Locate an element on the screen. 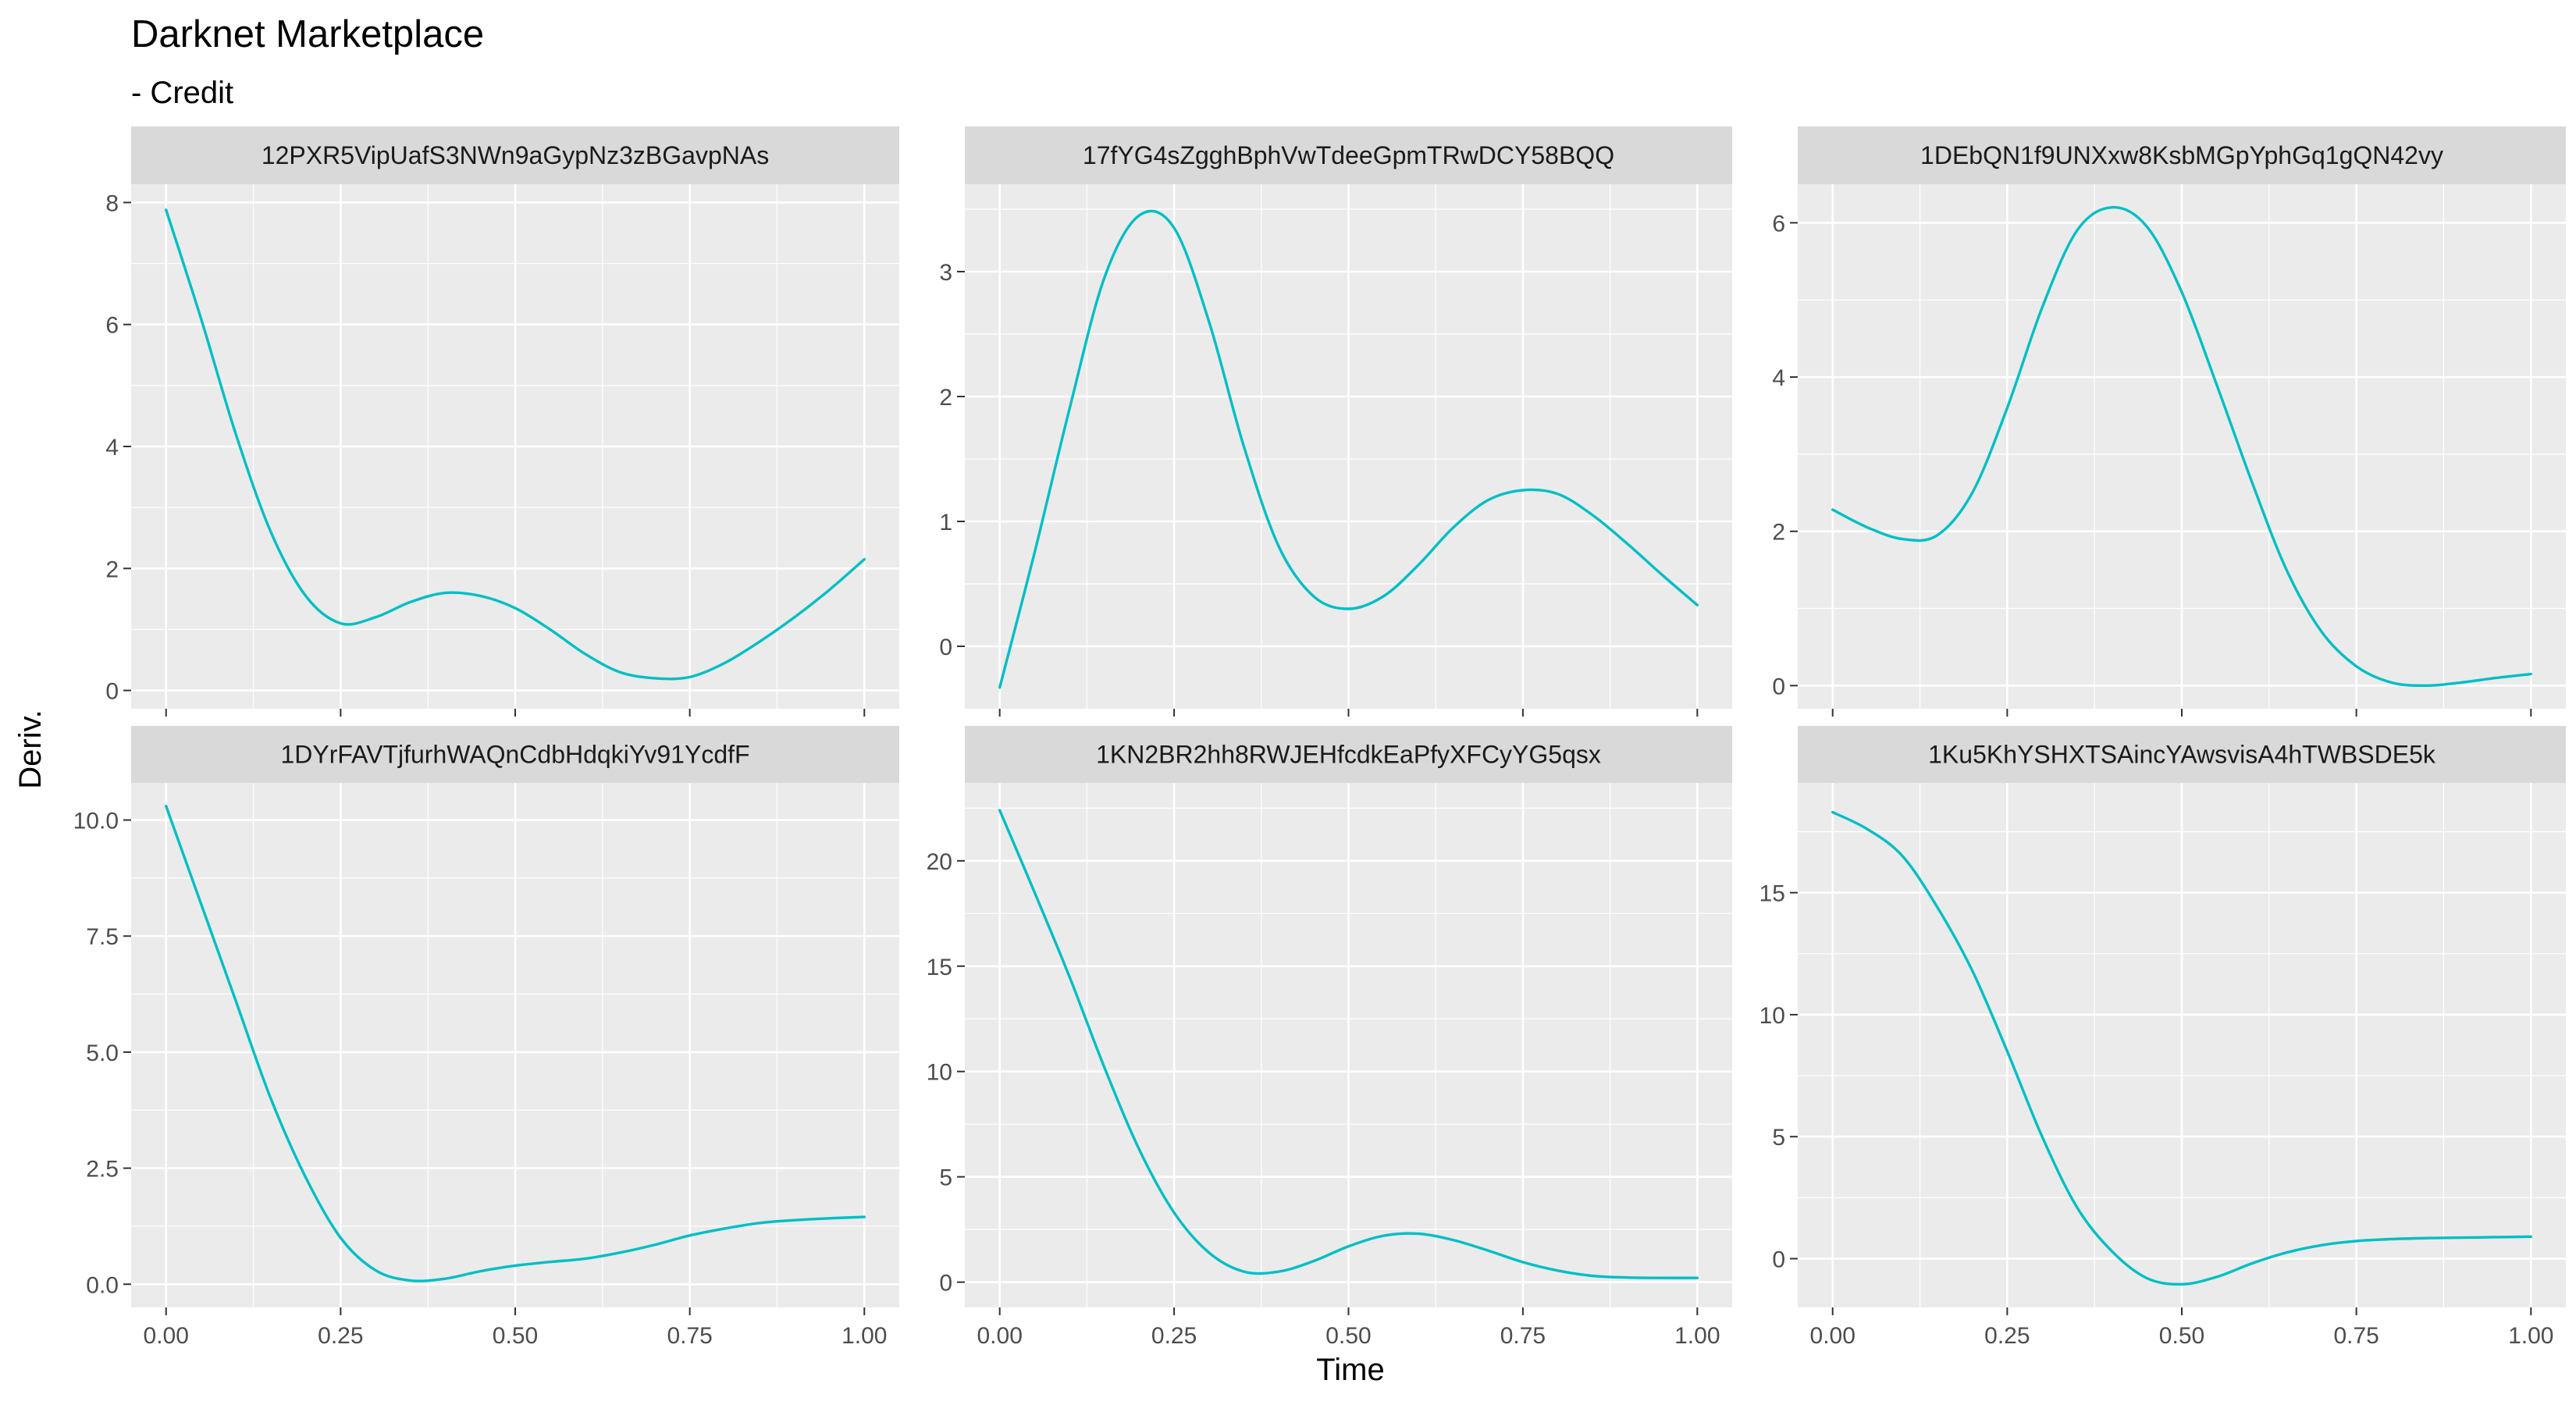 This screenshot has height=1405, width=2576. facet-panel: 1DEbQN1f9UNXxw8KsbMGpYphGq1gQN42vy 0 2 4 6 is located at coordinates (2169, 421).